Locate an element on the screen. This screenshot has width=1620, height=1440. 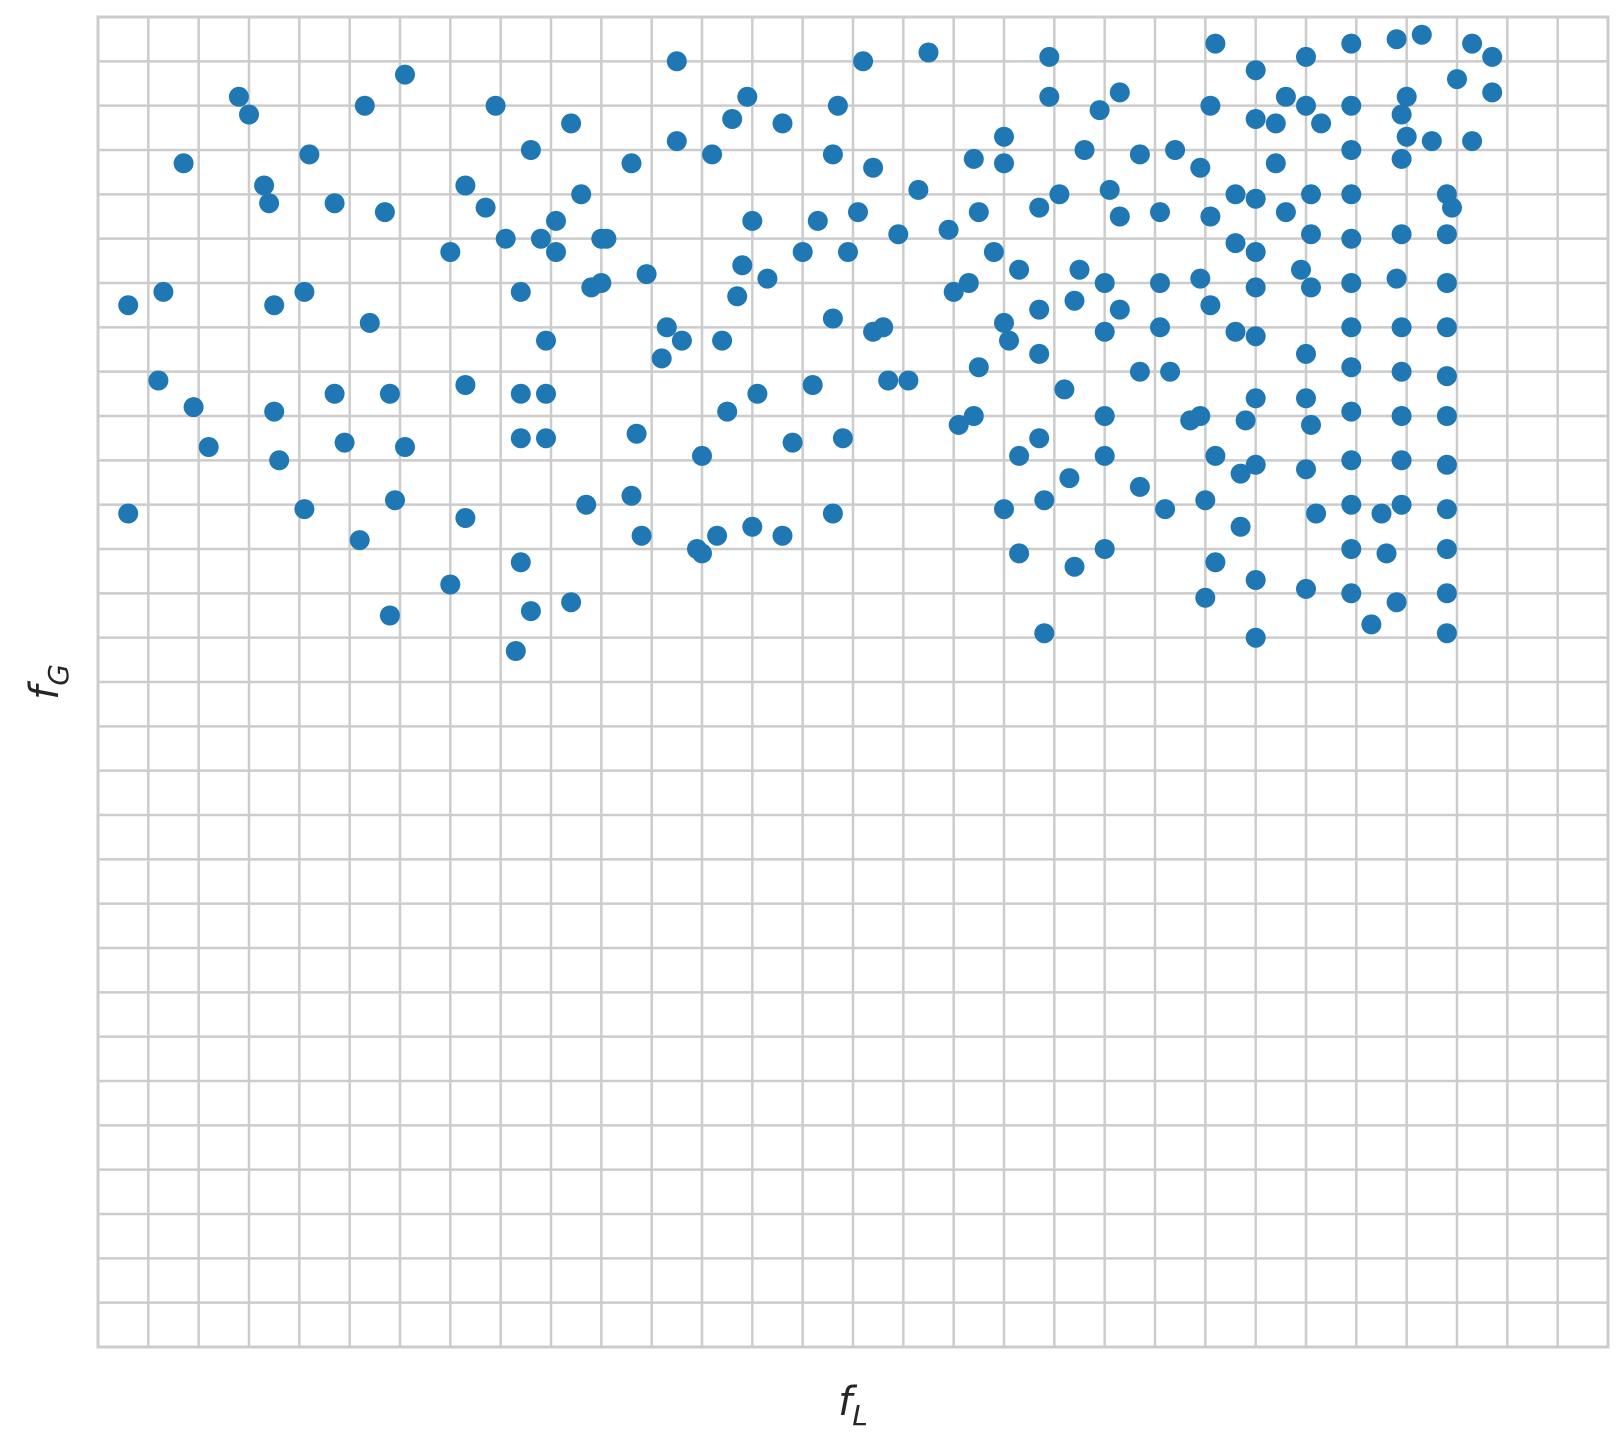
y-axis-label: fG is located at coordinates (48, 682).